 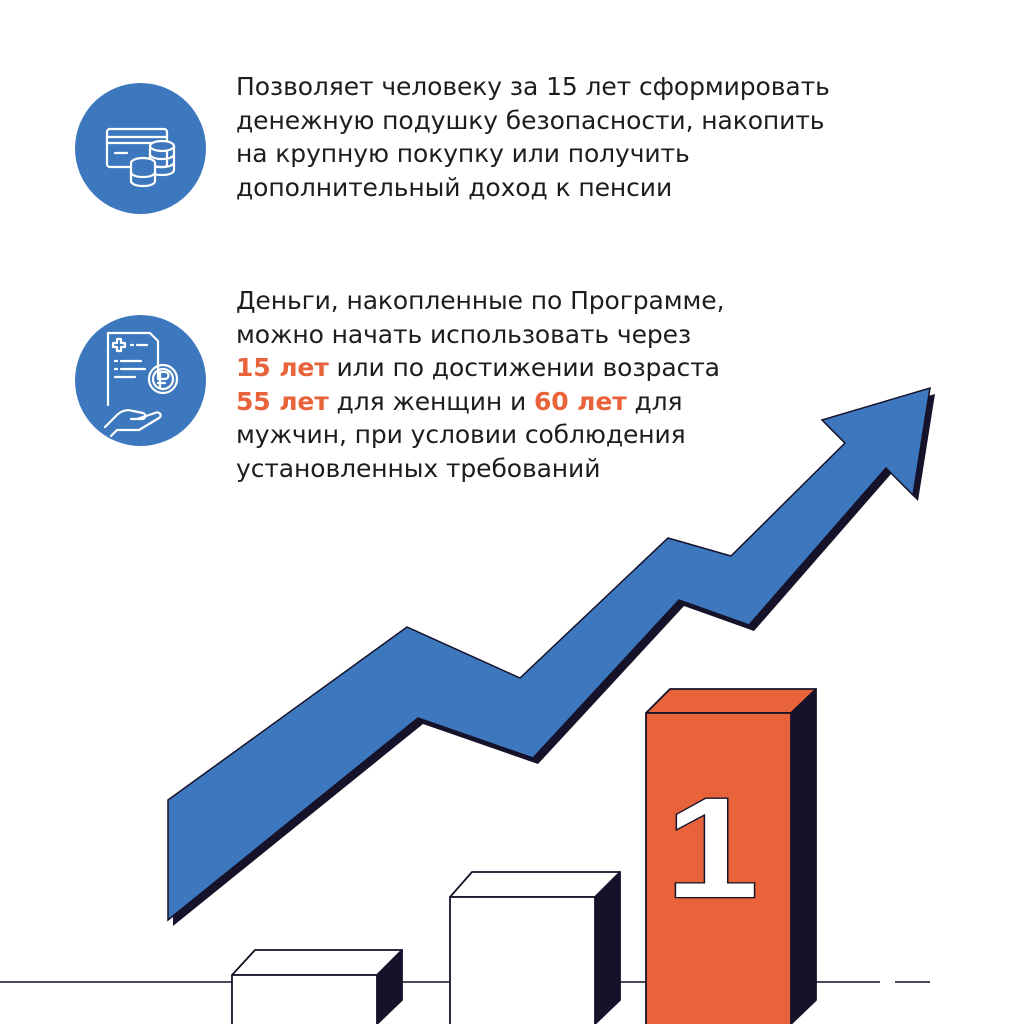 What do you see at coordinates (524, 367) in the screenshot?
I see `text-fragment: или по достижении возраста` at bounding box center [524, 367].